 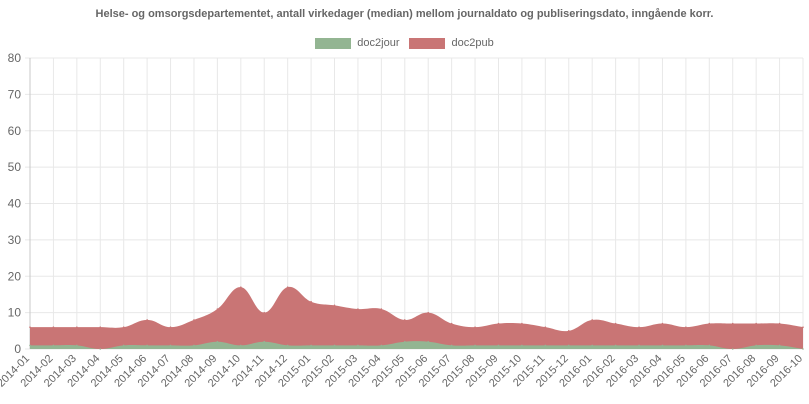 I want to click on legend-label: doc2pub, so click(x=472, y=43).